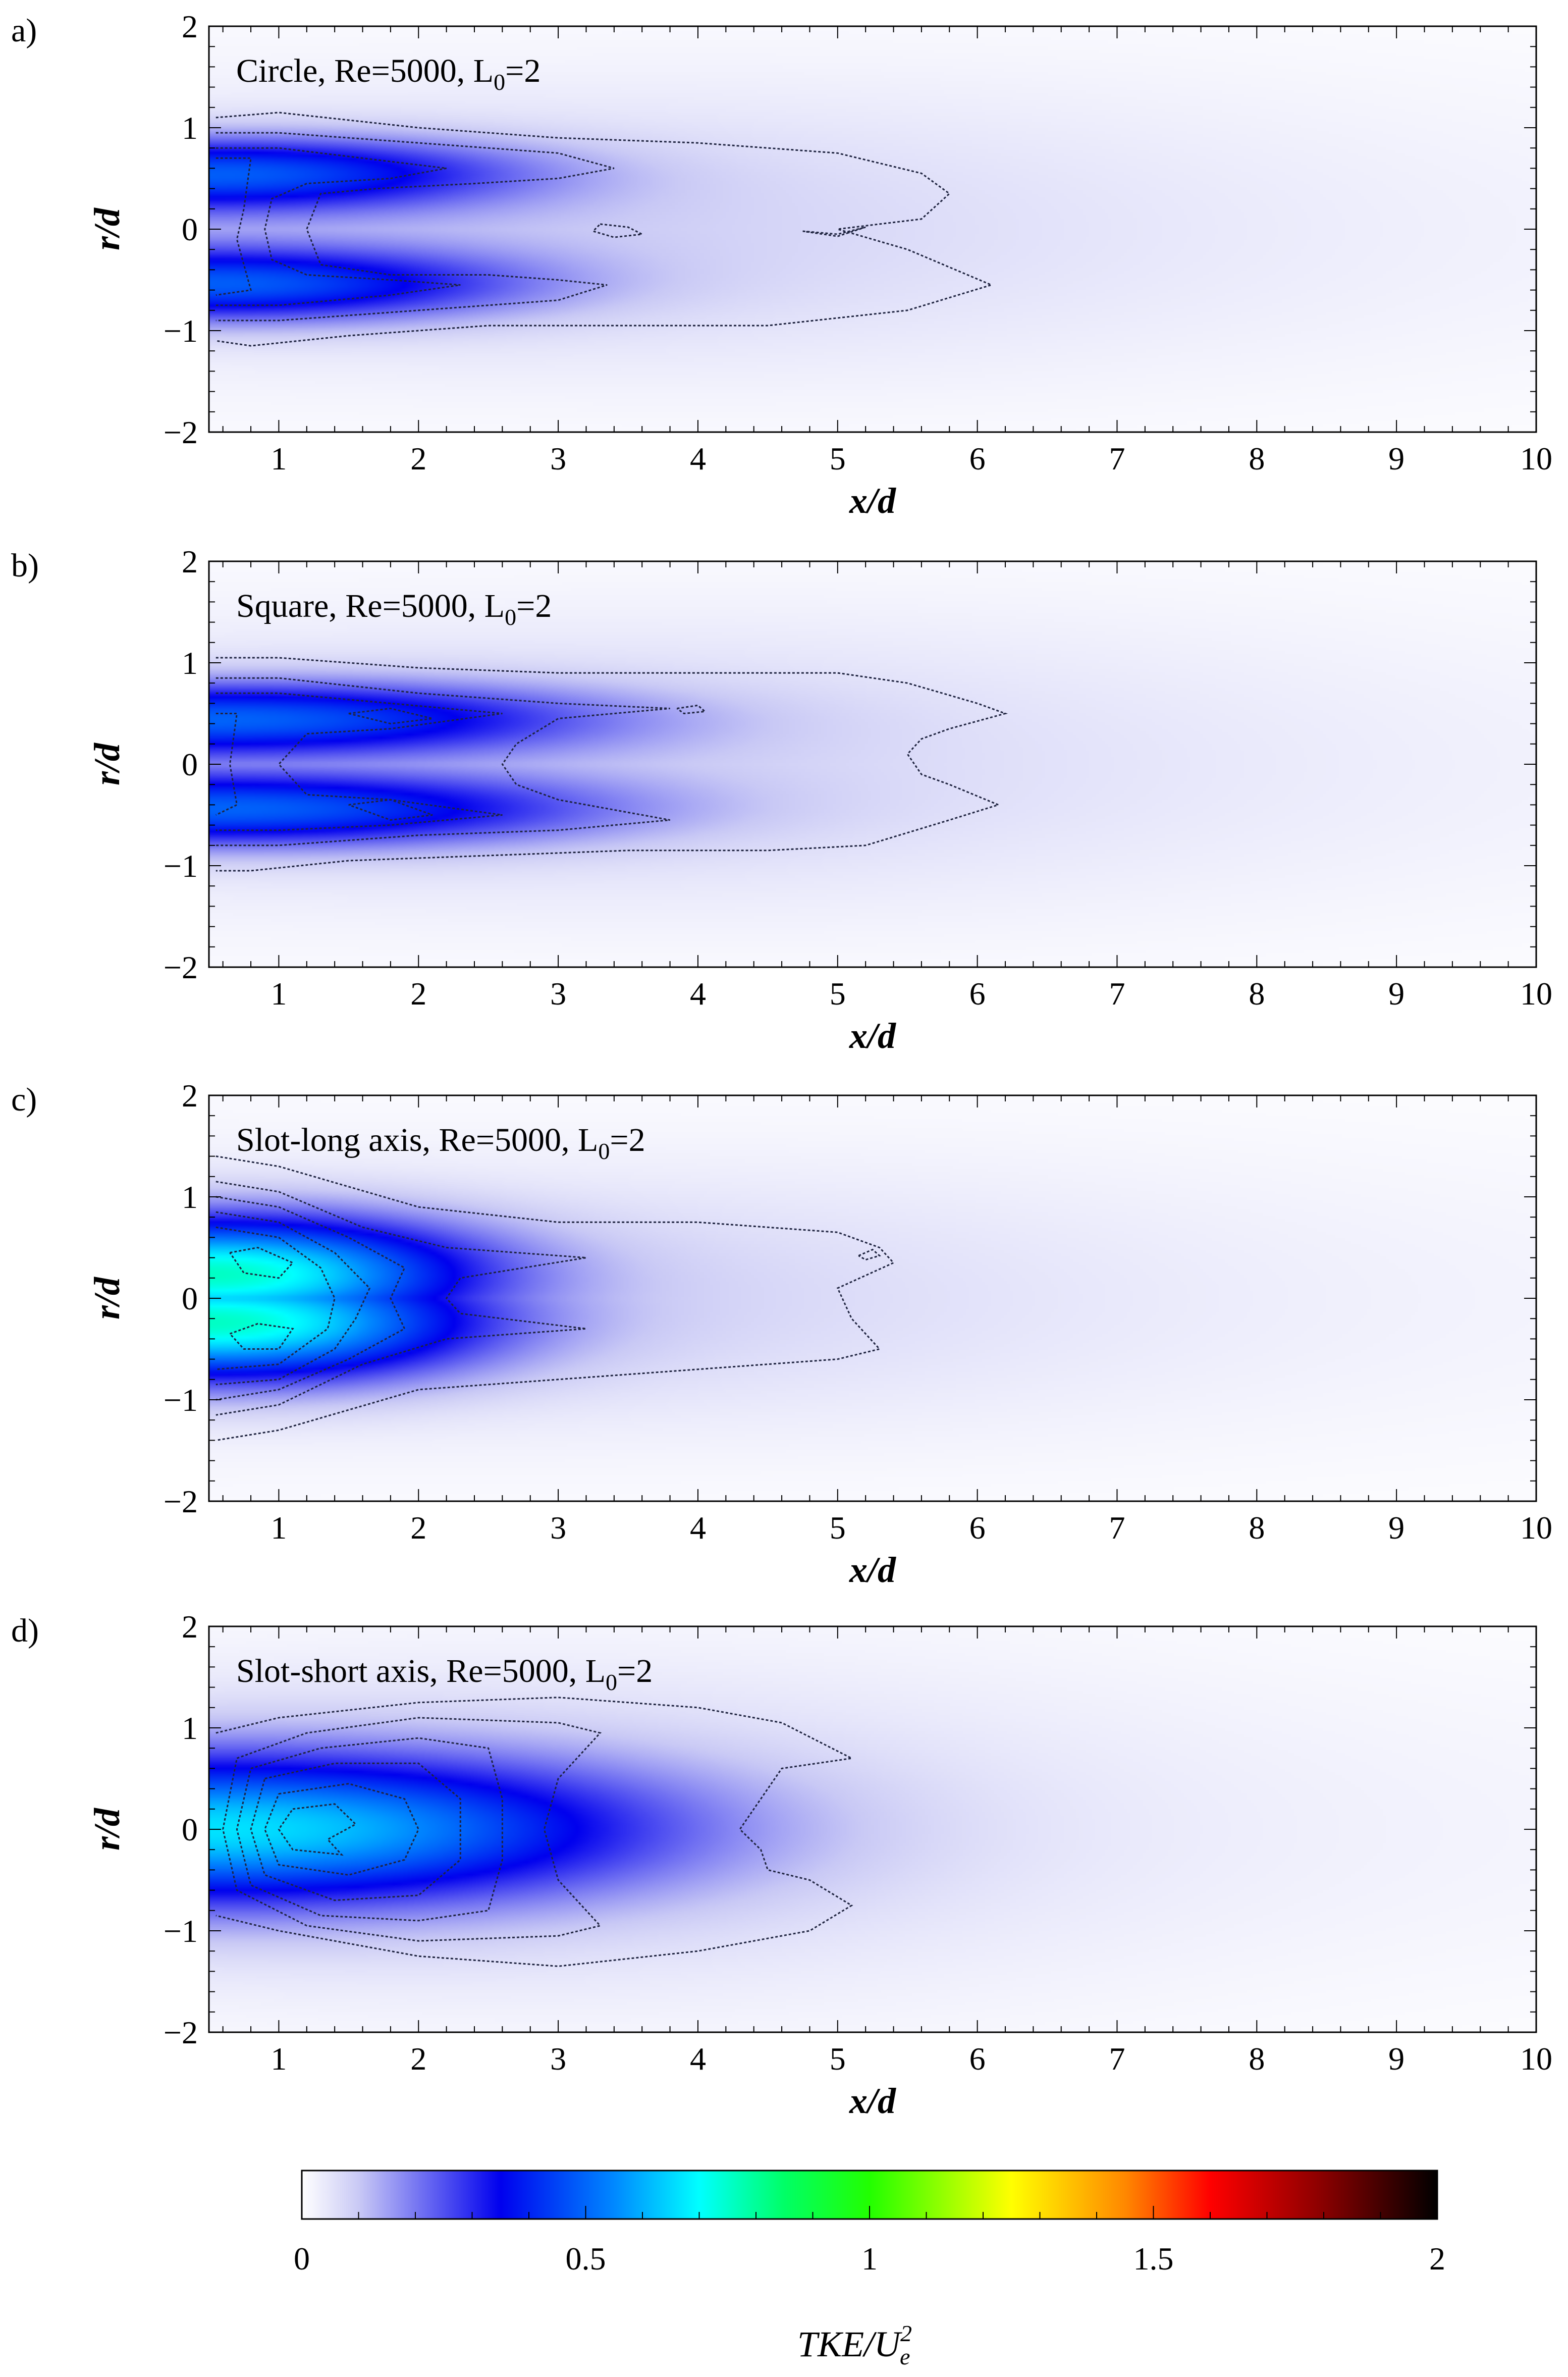 This screenshot has width=1568, height=2377. What do you see at coordinates (440, 1143) in the screenshot?
I see `panel-title: Slot-long axis, Re=5000, L0=2` at bounding box center [440, 1143].